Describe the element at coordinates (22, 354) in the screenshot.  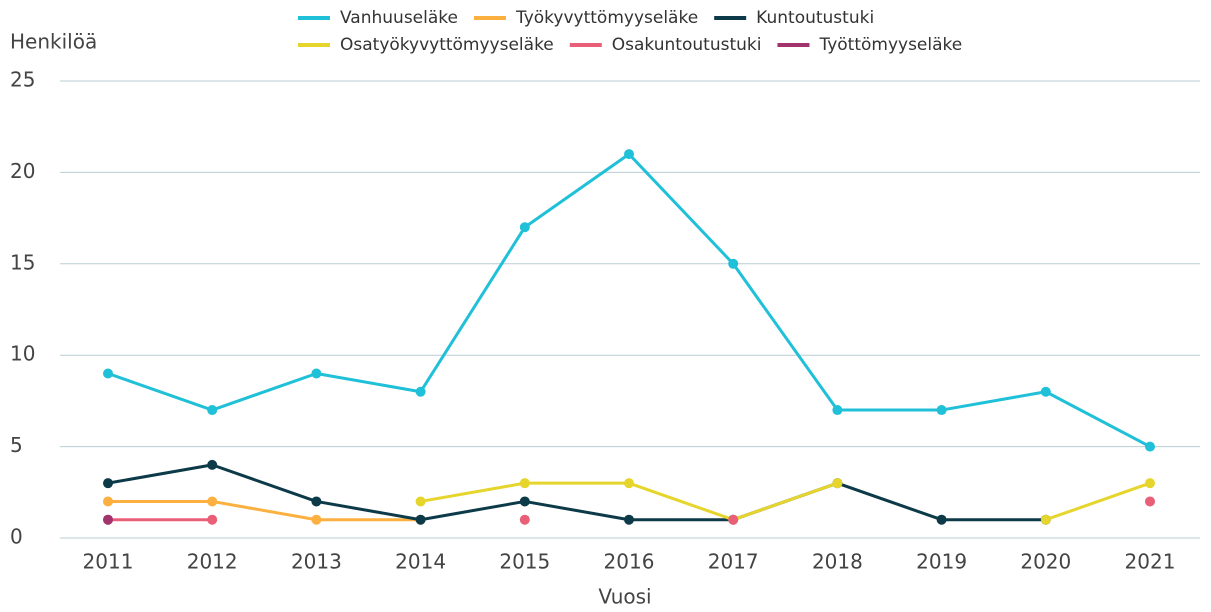
I see `y-tick-label: 10` at that location.